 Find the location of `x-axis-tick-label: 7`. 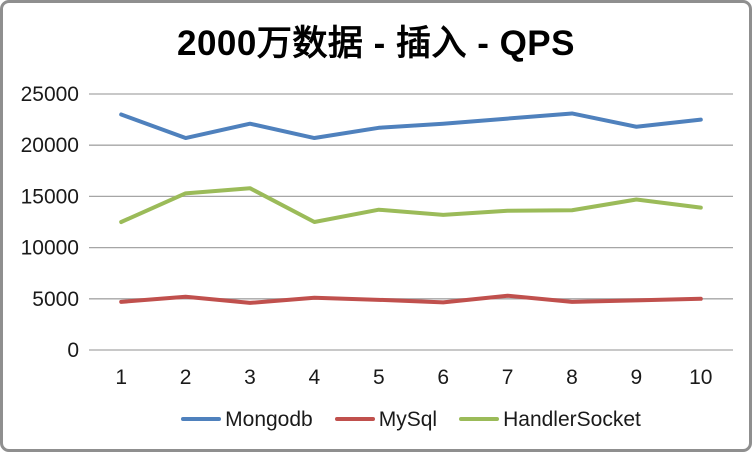

x-axis-tick-label: 7 is located at coordinates (508, 377).